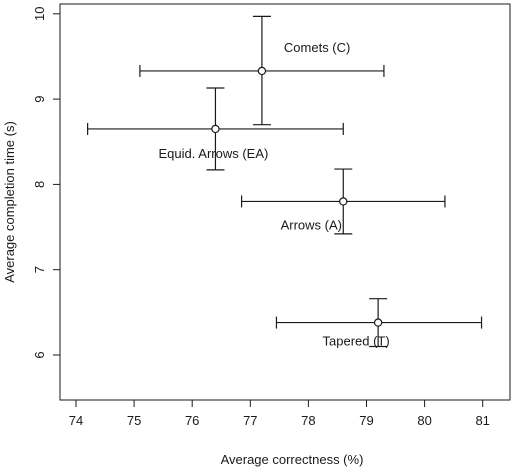 The image size is (527, 472). What do you see at coordinates (311, 224) in the screenshot?
I see `data-point-label: Arrows (A)` at bounding box center [311, 224].